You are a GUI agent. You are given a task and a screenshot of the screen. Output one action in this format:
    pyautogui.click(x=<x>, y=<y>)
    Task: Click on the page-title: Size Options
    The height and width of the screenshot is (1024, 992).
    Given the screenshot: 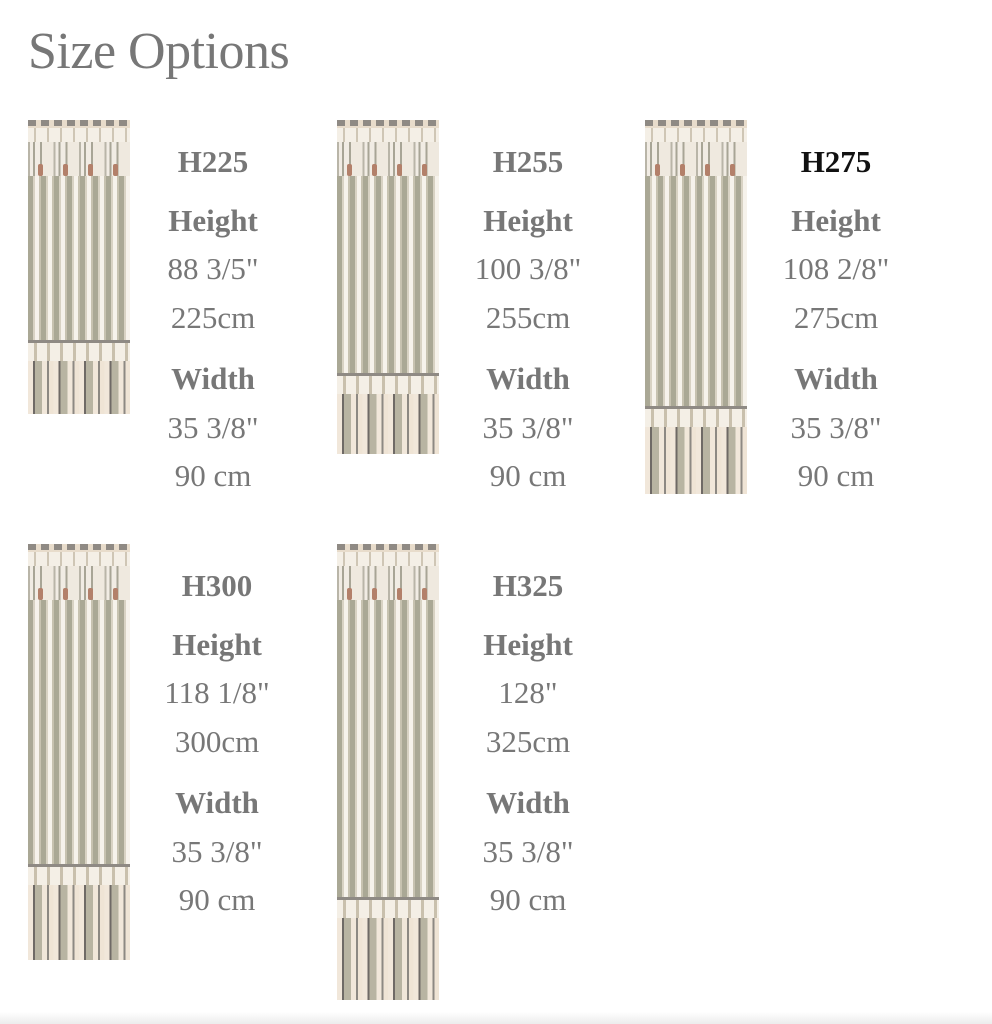 What is the action you would take?
    pyautogui.click(x=159, y=51)
    